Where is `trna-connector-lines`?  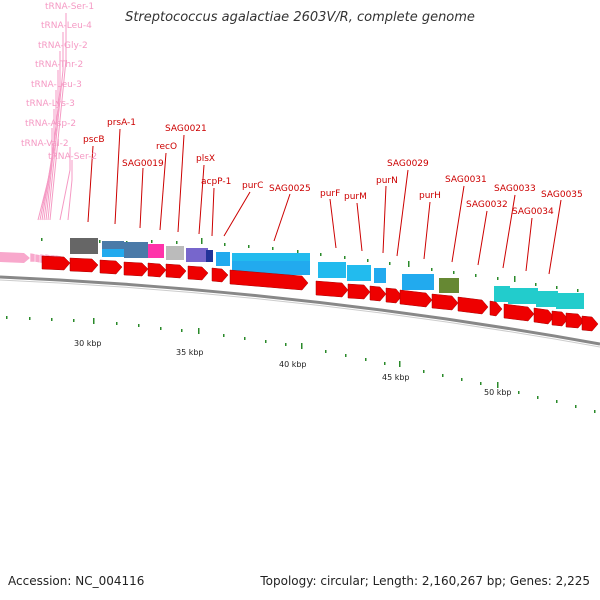
trna-connector-lines is located at coordinates (55, 117).